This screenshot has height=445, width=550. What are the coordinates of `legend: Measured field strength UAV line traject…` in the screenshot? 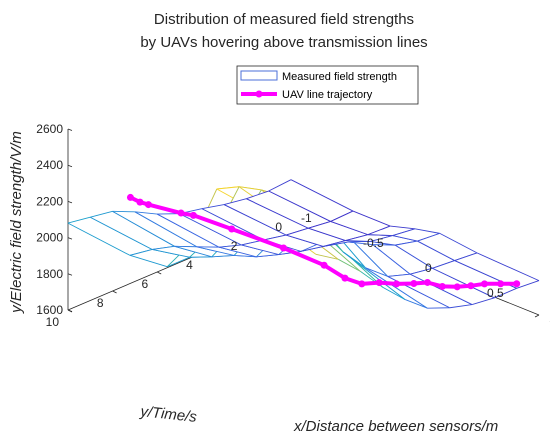 It's located at (327, 85).